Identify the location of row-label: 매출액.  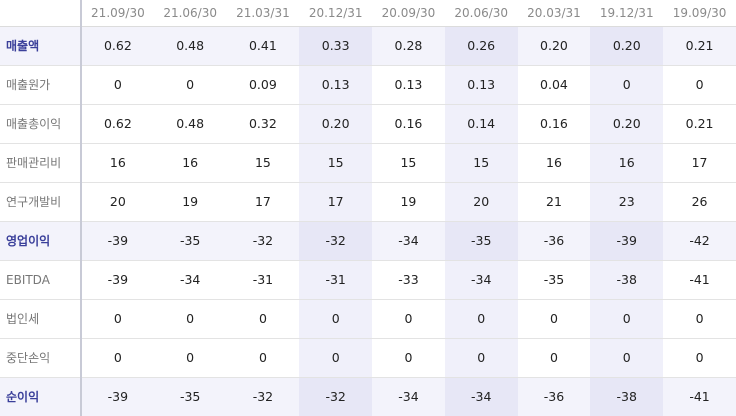
(41, 45).